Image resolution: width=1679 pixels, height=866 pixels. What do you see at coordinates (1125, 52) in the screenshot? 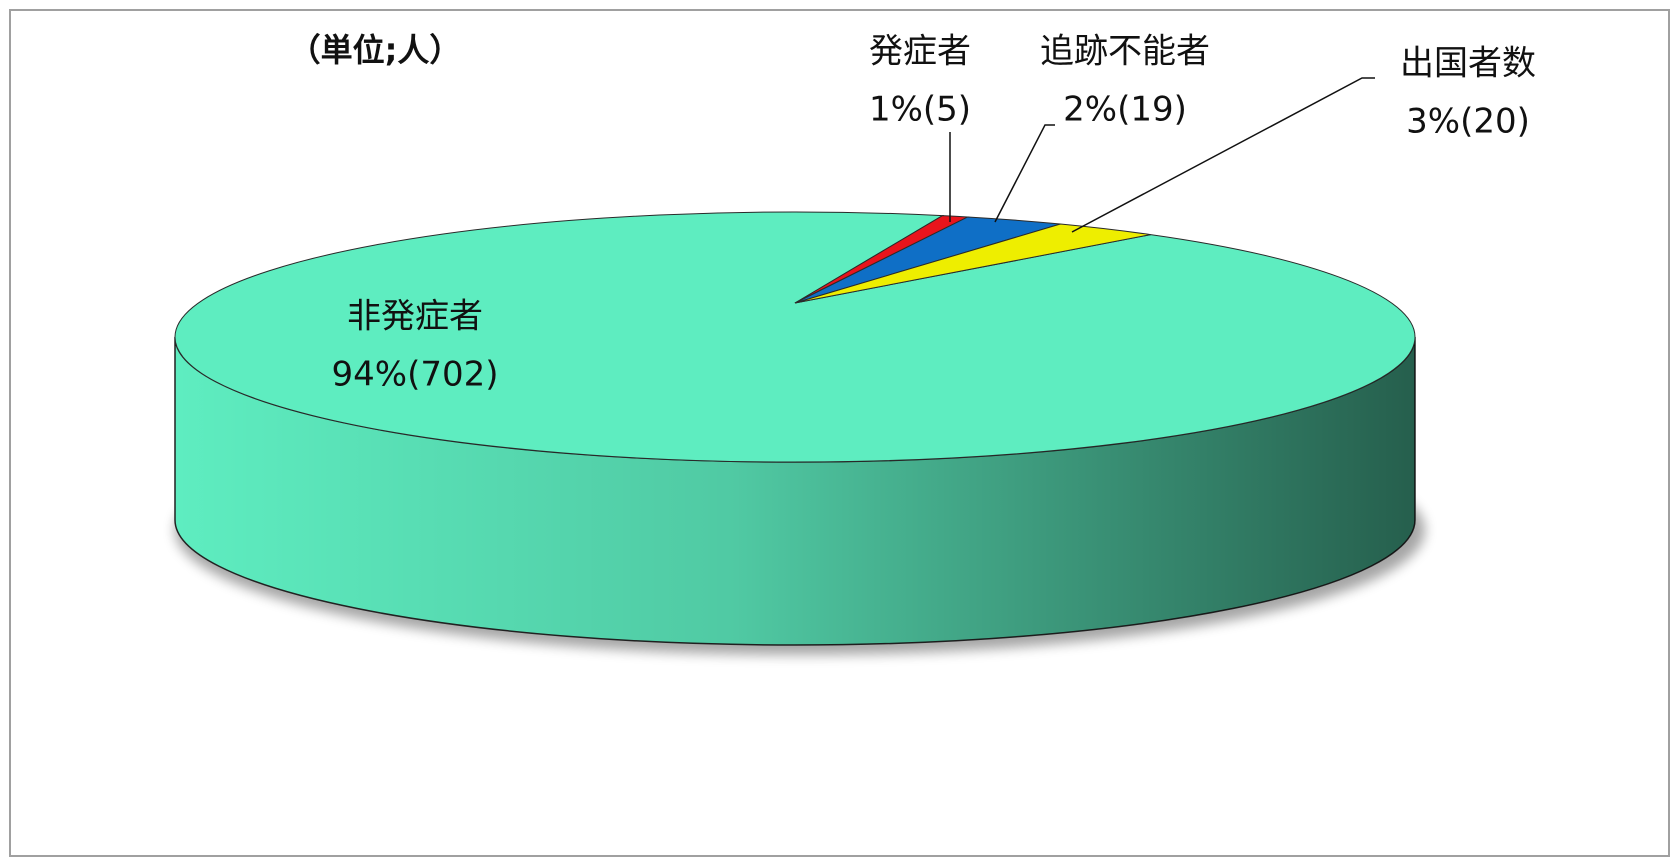
I see `category-label: 追跡不能者` at bounding box center [1125, 52].